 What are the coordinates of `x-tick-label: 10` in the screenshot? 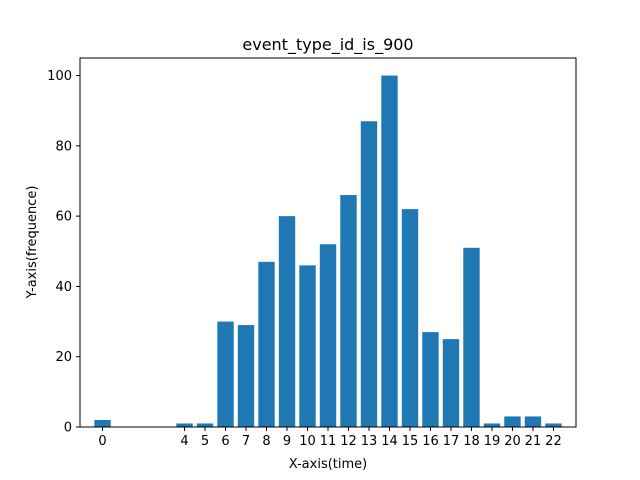 It's located at (307, 441).